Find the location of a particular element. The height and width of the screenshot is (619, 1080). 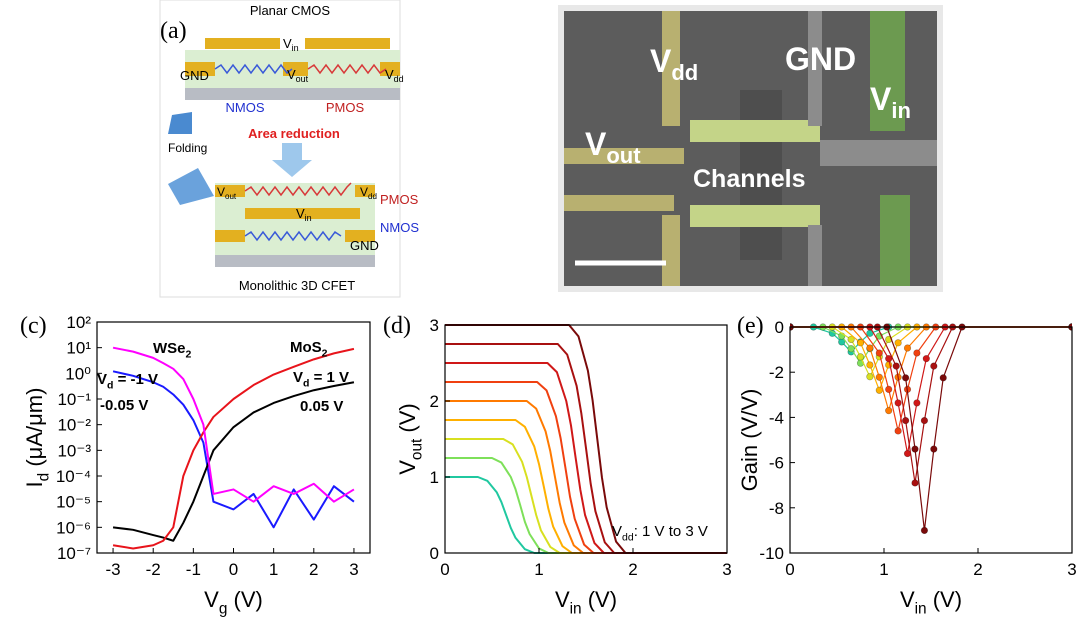

annotation: MoS2 is located at coordinates (309, 349).